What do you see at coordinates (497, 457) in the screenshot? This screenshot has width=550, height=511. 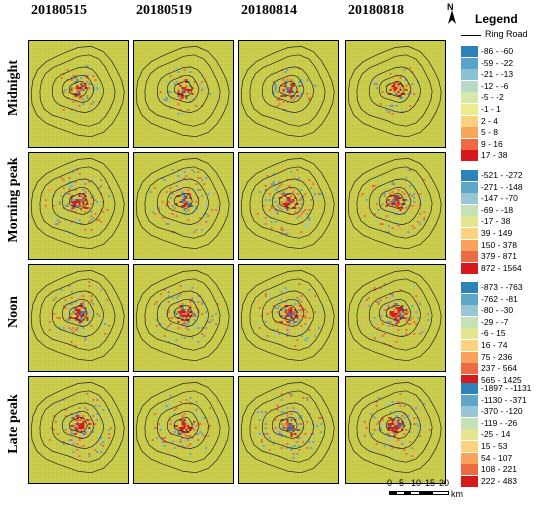 I see `legend-class-label: 54 - 107` at bounding box center [497, 457].